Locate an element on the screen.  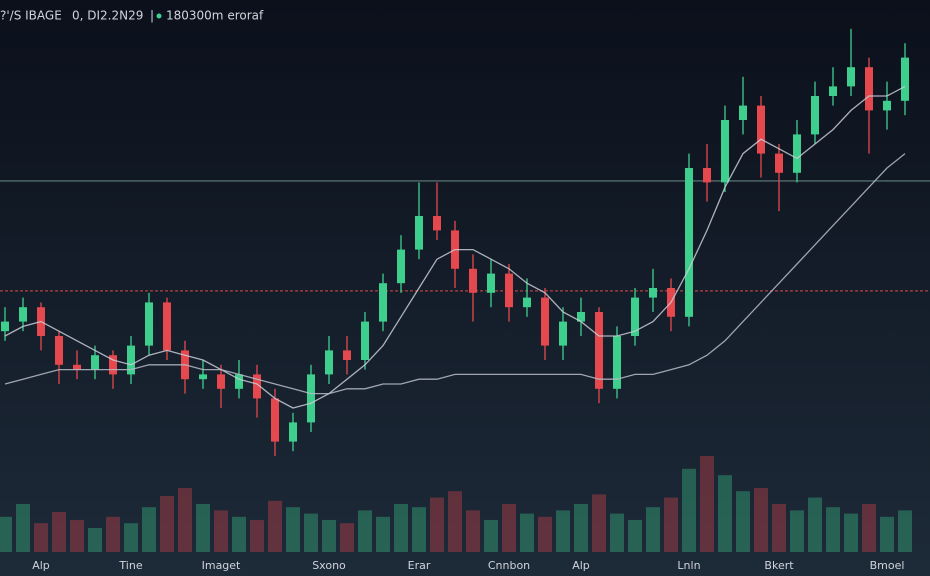
x-tick-label: Bmoel is located at coordinates (887, 565).